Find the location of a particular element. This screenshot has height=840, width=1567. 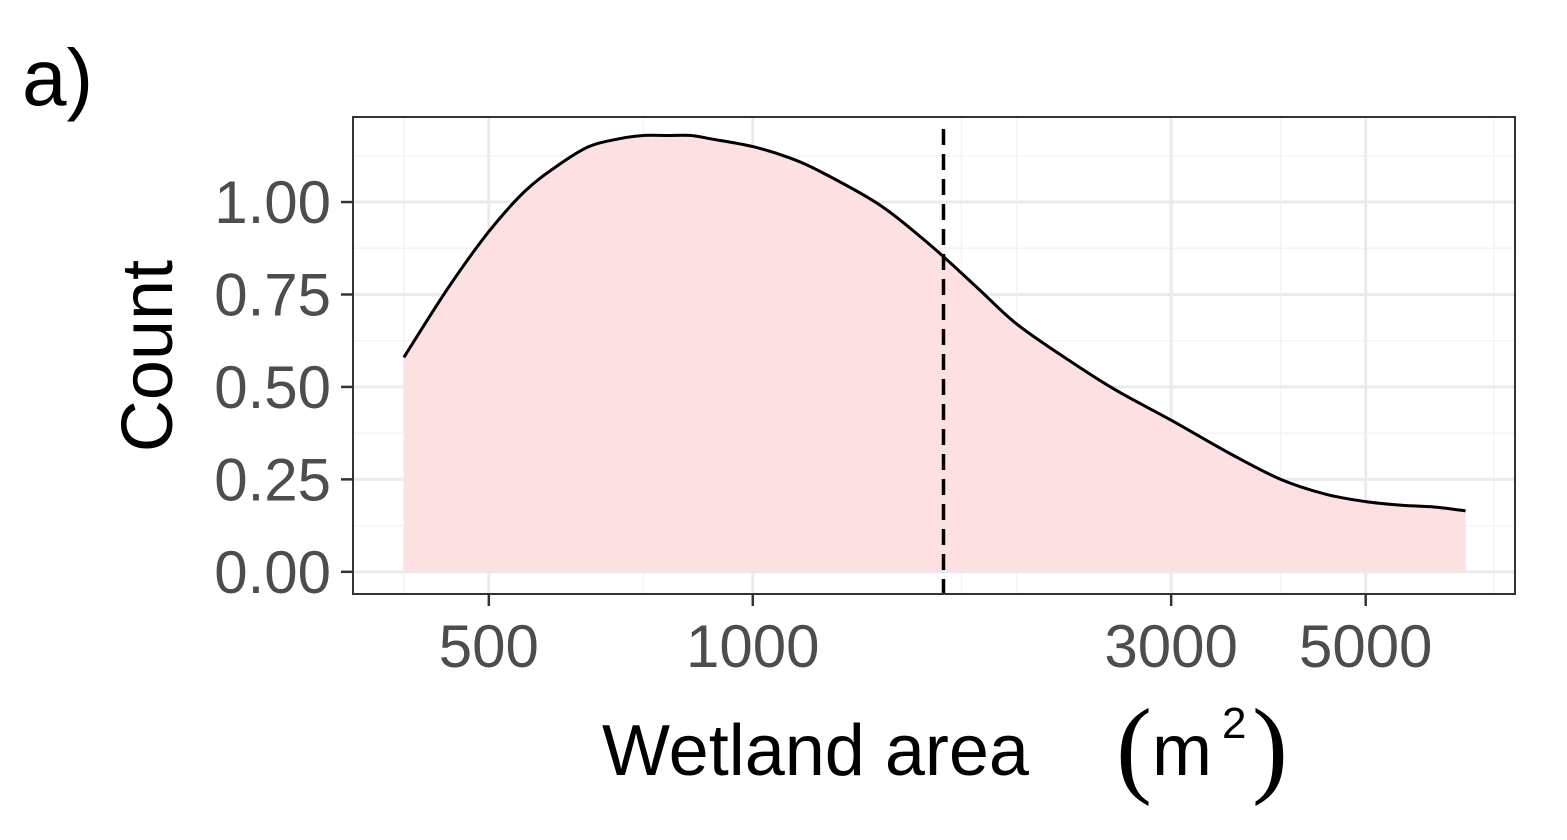

x-axis-title: Wetland area ( m 2 ) is located at coordinates (945, 747).